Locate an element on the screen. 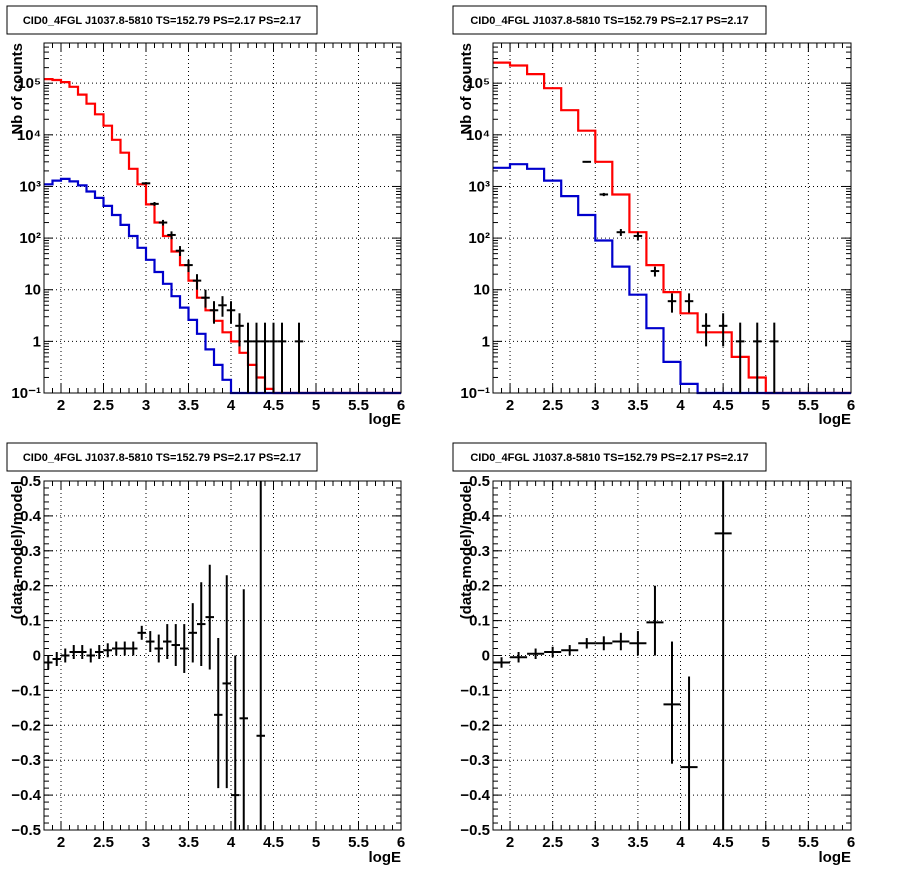 The height and width of the screenshot is (875, 898). x-tick-label: 5.5 is located at coordinates (808, 405).